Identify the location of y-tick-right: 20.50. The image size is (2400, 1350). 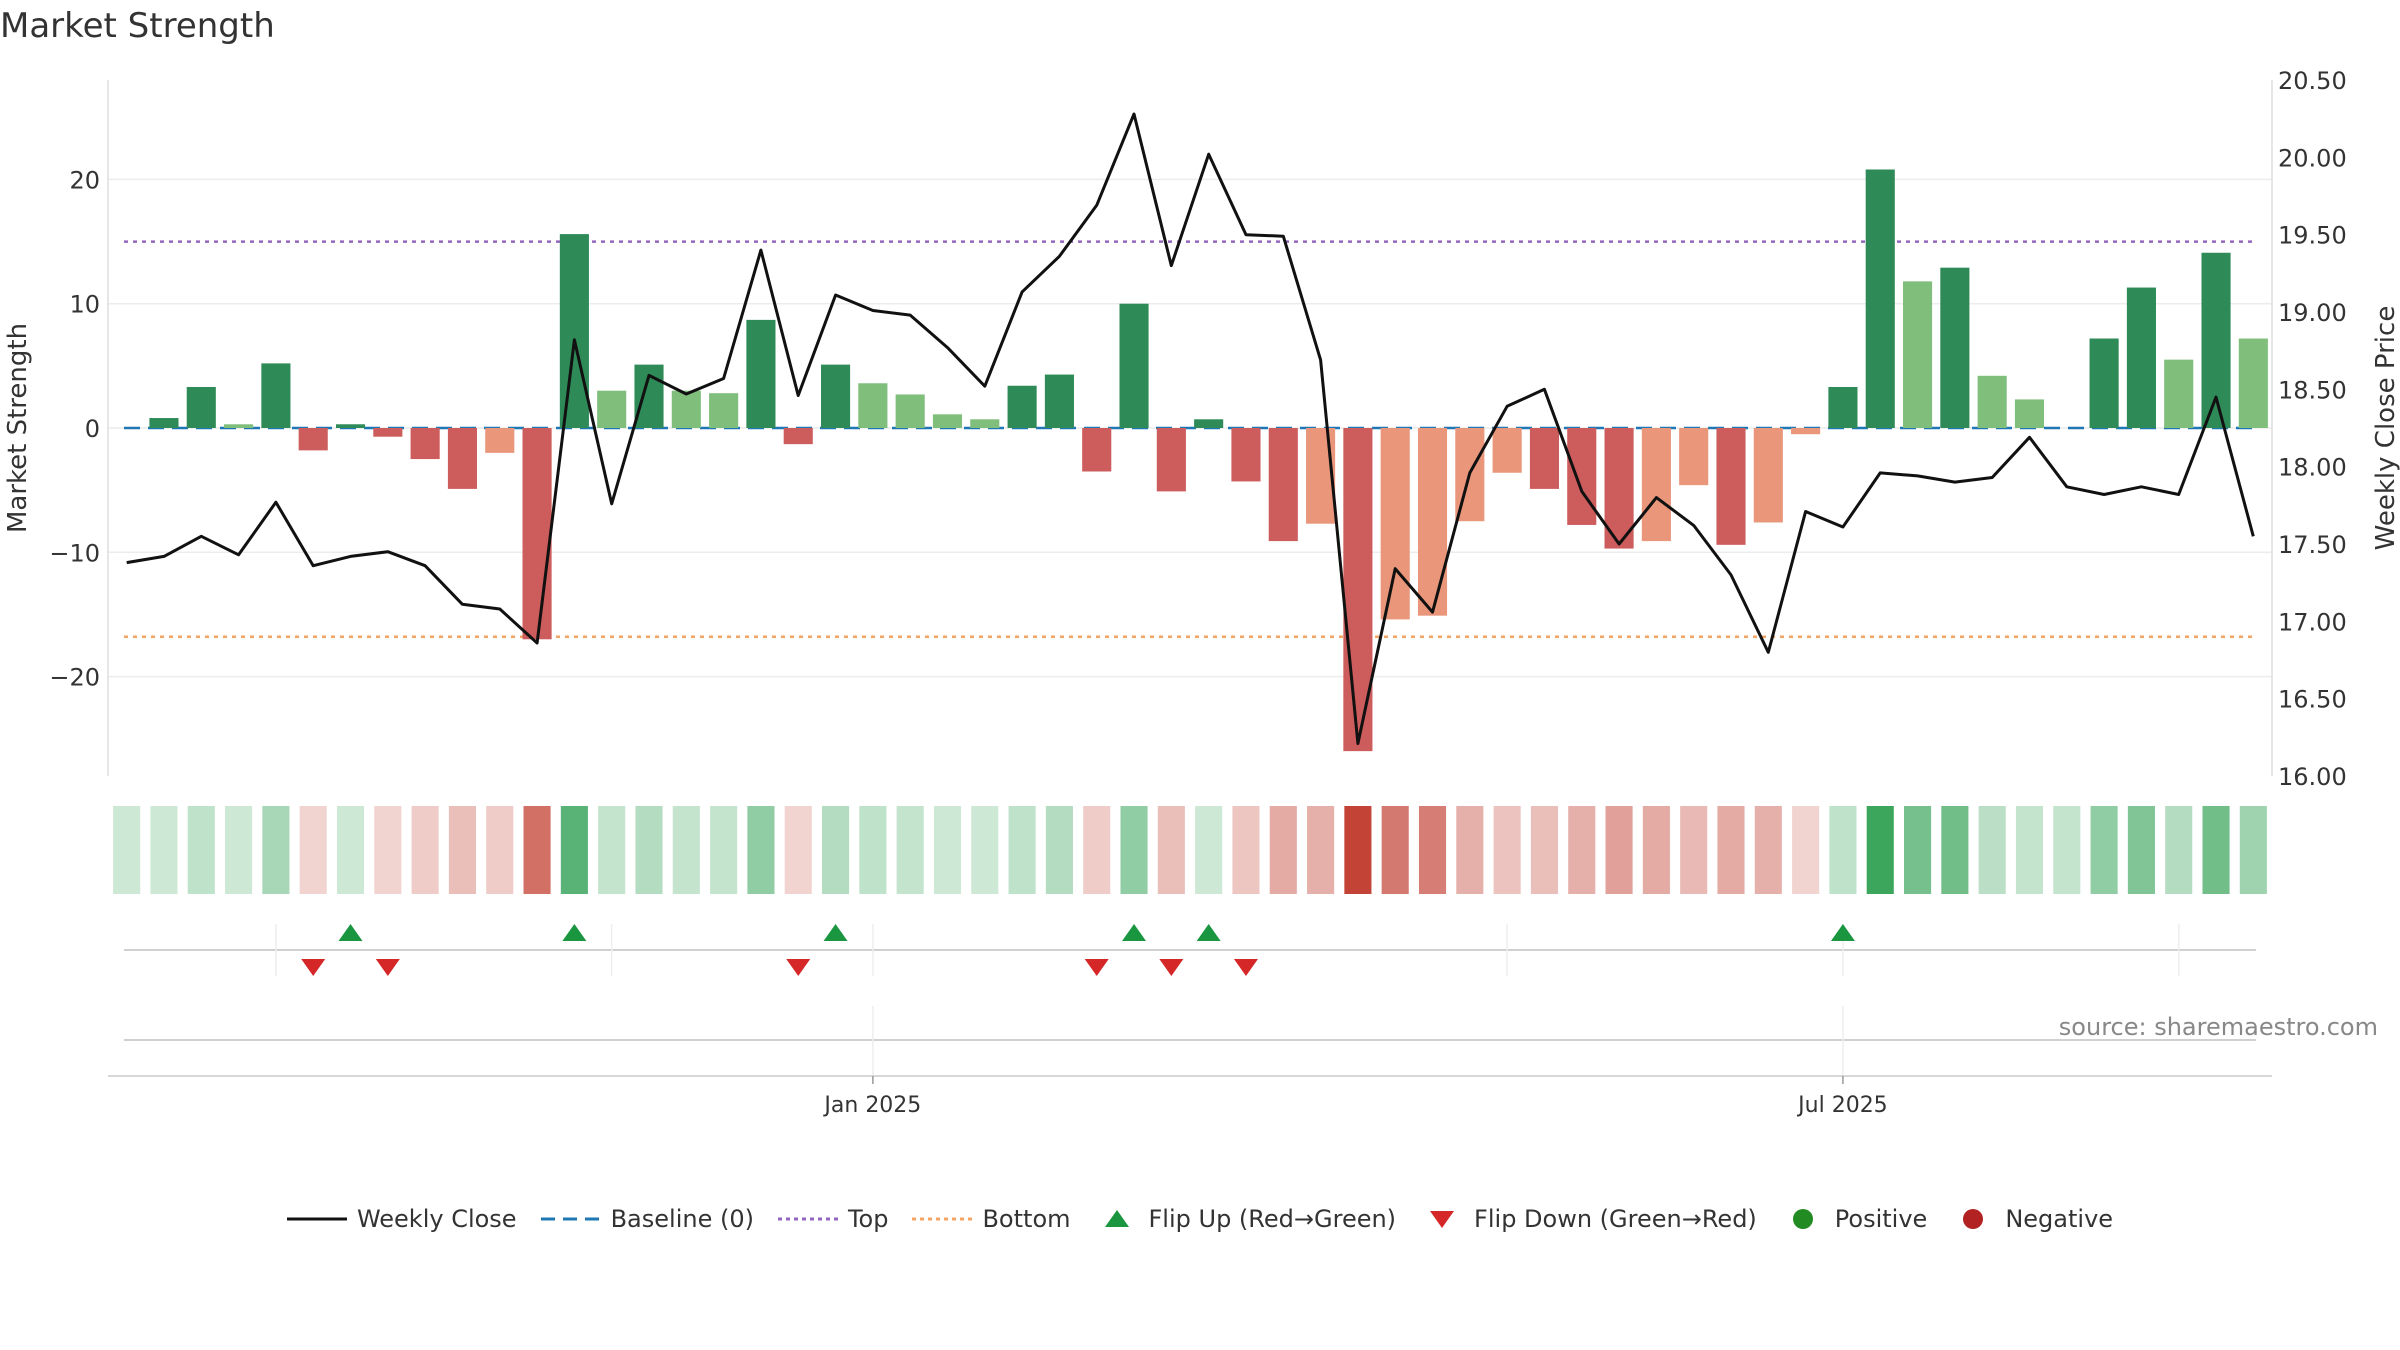
(2312, 81).